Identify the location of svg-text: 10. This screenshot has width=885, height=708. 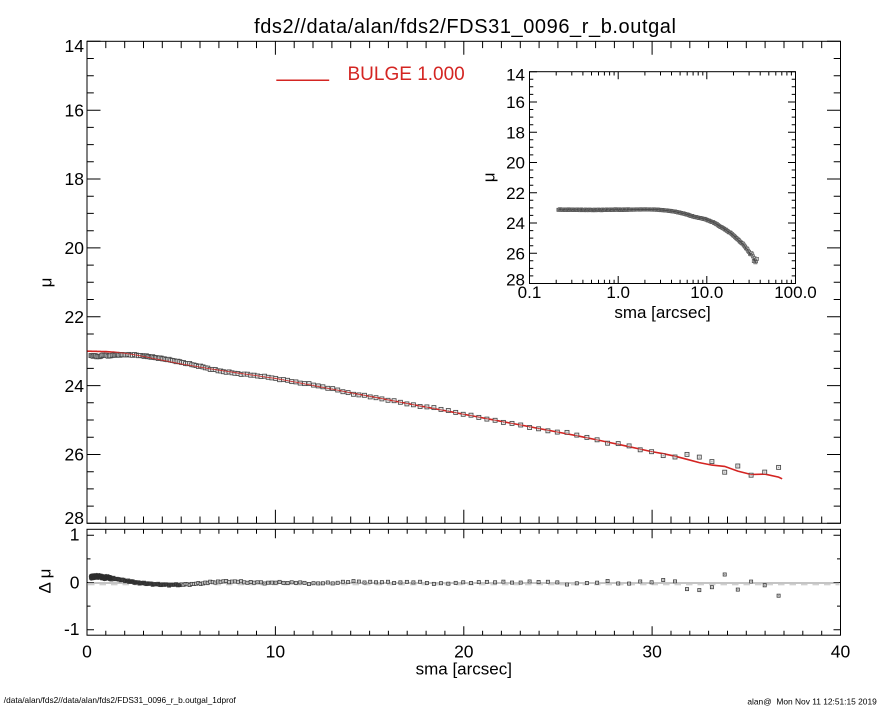
(276, 652).